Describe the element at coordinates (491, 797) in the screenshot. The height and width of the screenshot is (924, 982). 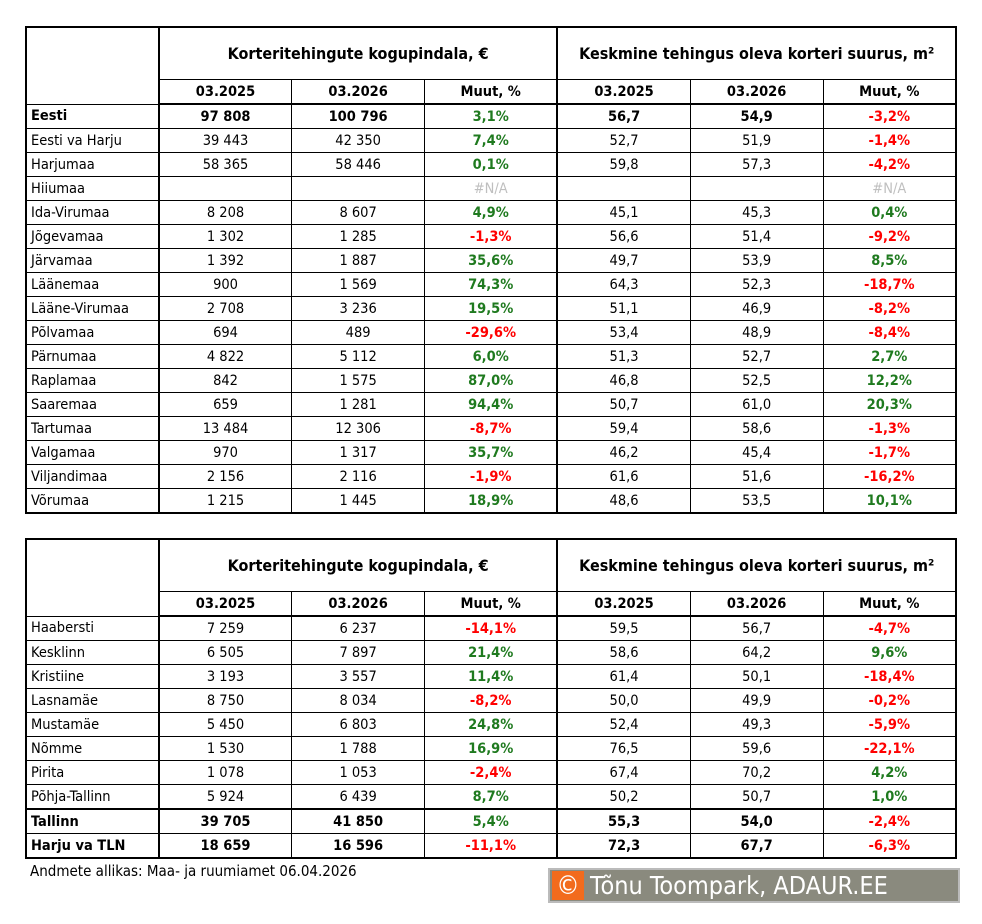
I see `table-row: Põhja-Tallinn 5 924 6 439 8,7% 50,2 50,7 1,0%` at that location.